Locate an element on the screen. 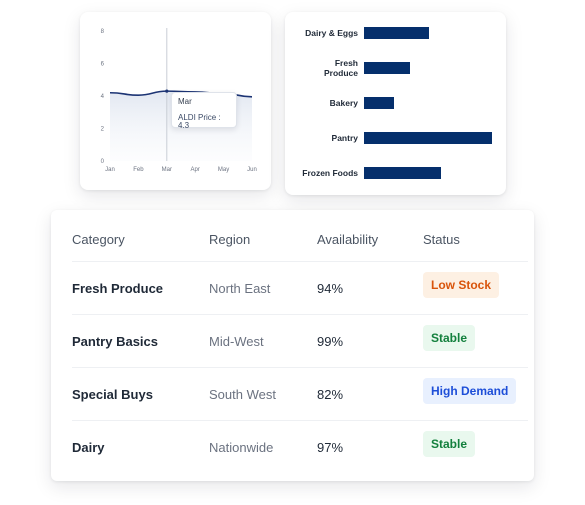 The width and height of the screenshot is (585, 505). category-label: Frozen Foods is located at coordinates (330, 173).